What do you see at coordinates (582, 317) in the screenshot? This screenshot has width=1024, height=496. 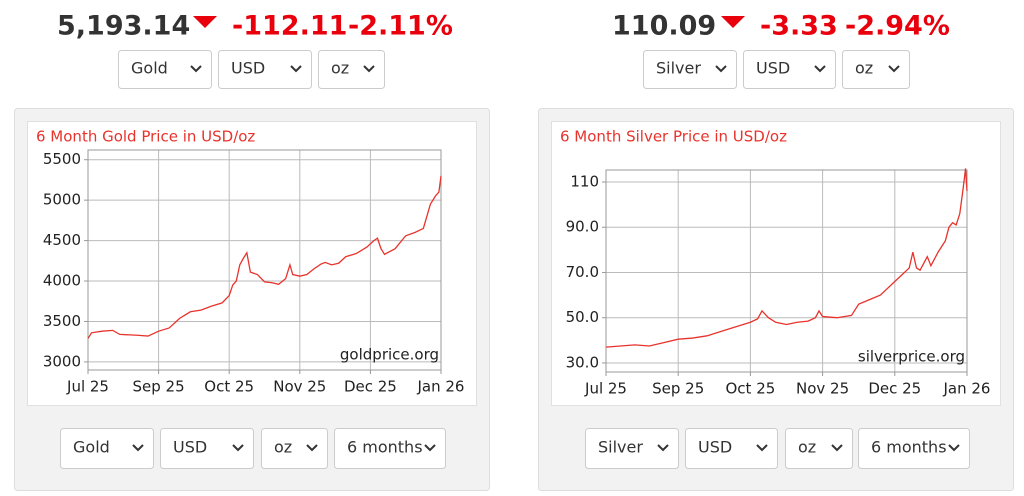 I see `y-tick-label: 50.0` at bounding box center [582, 317].